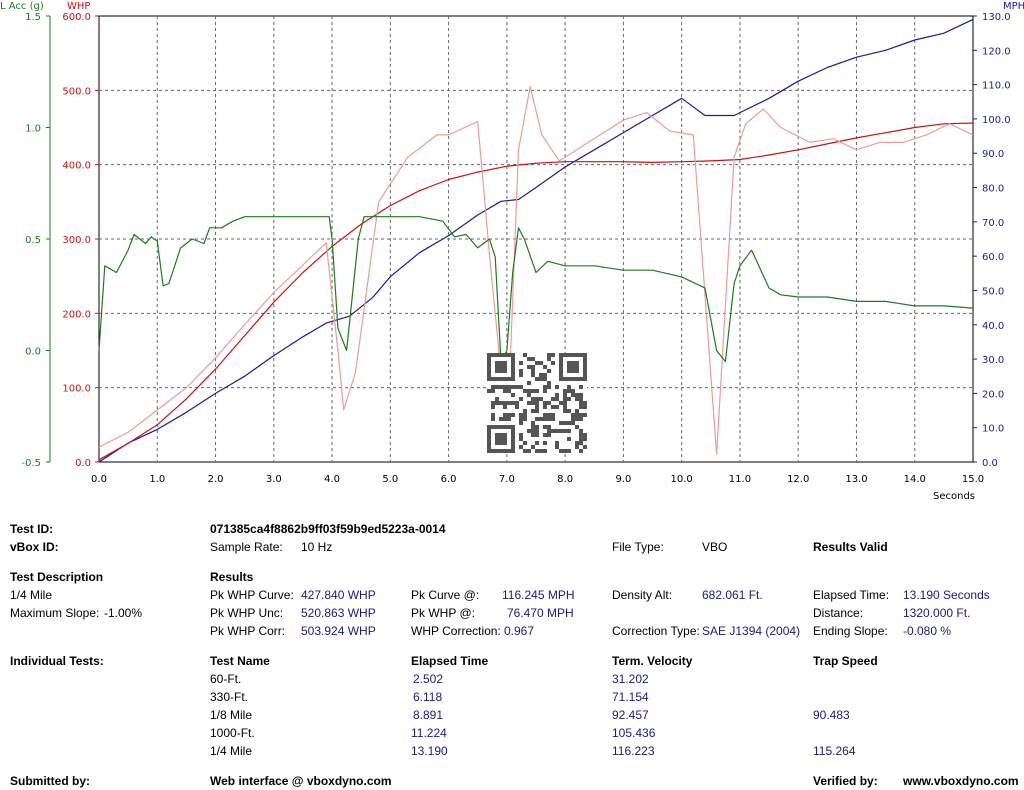 The height and width of the screenshot is (790, 1024). Describe the element at coordinates (993, 360) in the screenshot. I see `mph-tick-label: 30.0` at that location.